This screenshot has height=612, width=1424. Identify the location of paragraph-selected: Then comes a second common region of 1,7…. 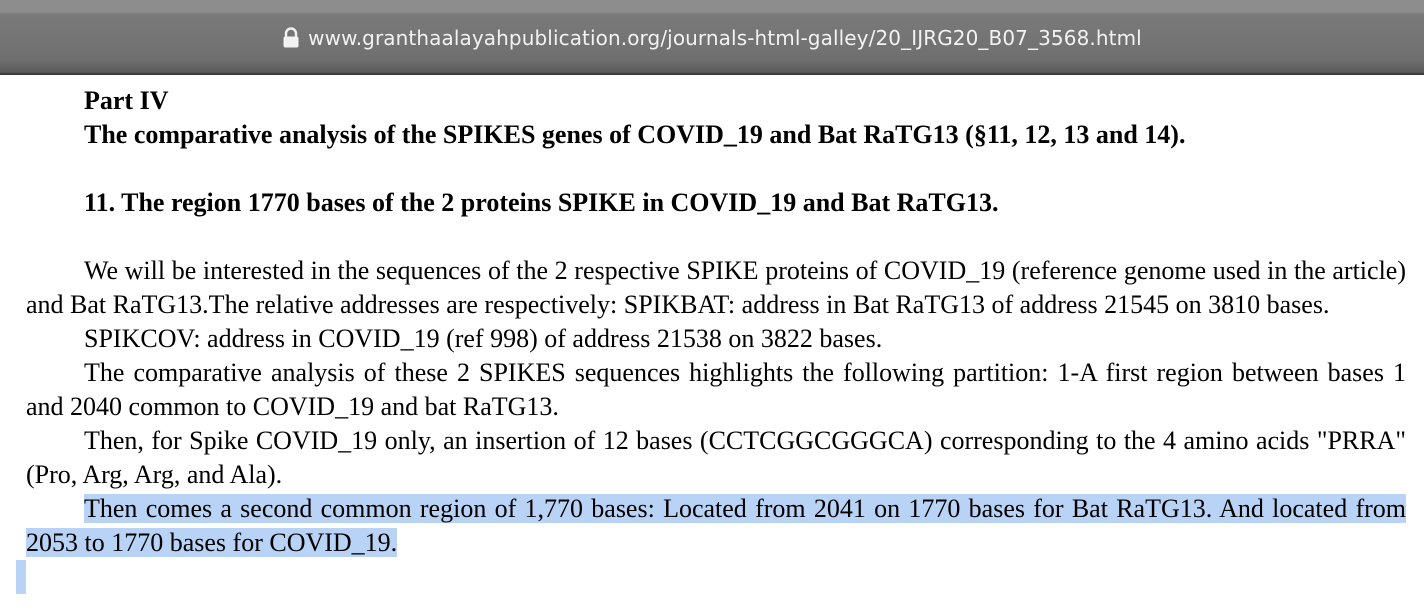
(716, 526).